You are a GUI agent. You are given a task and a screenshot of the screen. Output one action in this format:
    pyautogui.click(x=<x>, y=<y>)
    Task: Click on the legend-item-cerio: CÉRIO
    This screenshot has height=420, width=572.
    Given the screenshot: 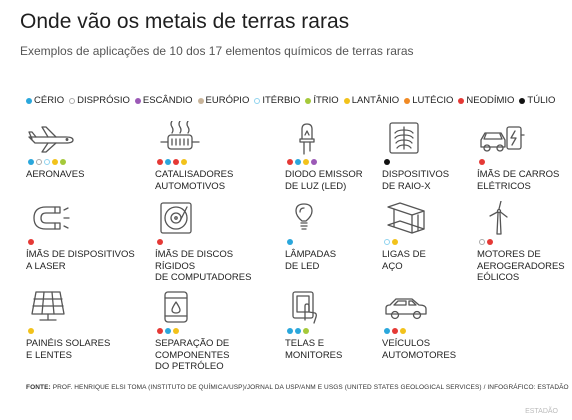 What is the action you would take?
    pyautogui.click(x=45, y=100)
    